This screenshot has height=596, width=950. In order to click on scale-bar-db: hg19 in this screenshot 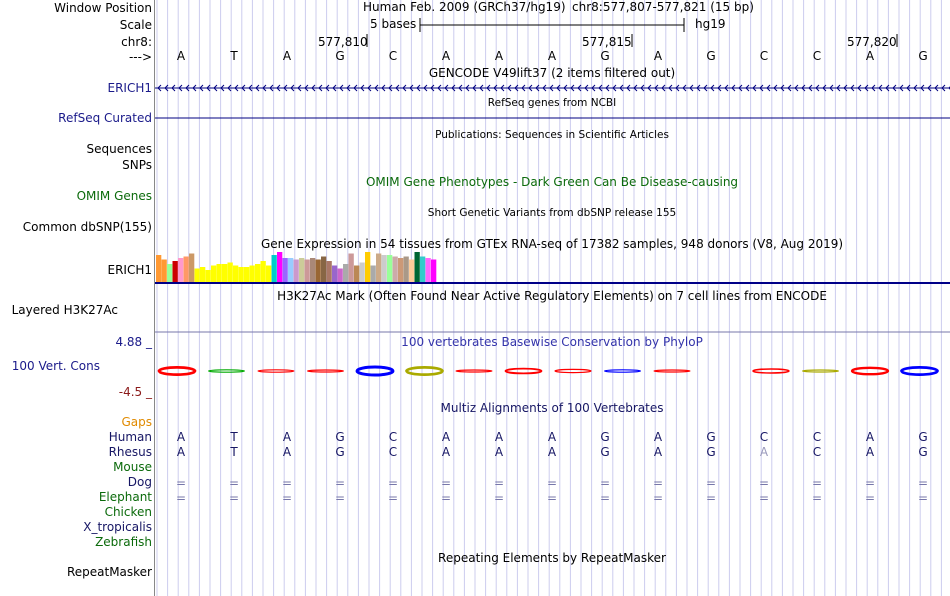, I will do `click(710, 24)`.